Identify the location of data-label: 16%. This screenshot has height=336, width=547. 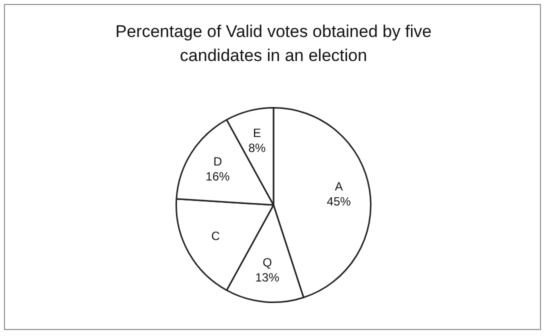
(218, 176).